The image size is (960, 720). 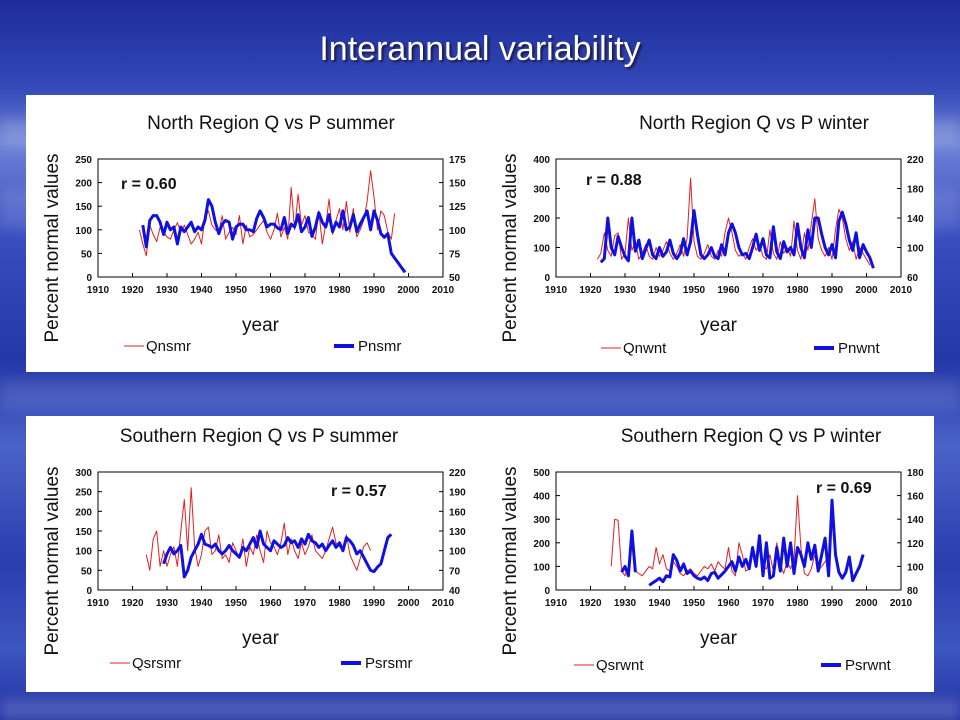 I want to click on y-right-tick-label: 75, so click(x=455, y=254).